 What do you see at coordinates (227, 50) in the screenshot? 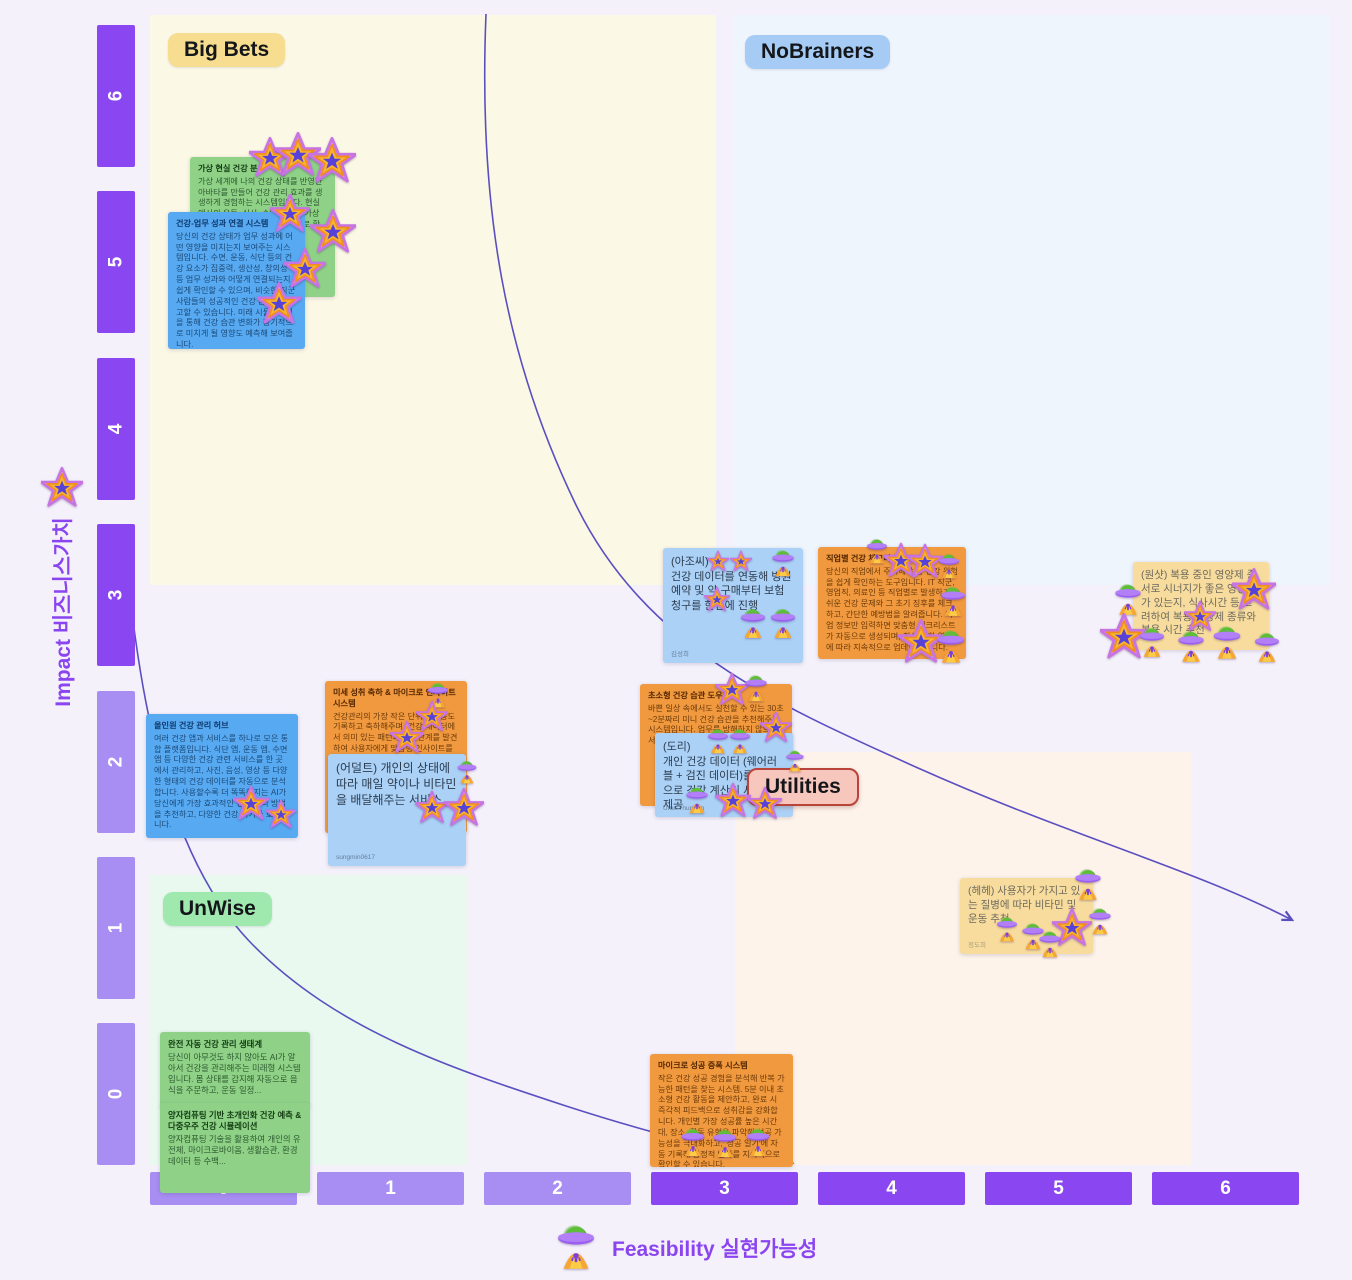
I see `quadrant-label-big-bets: Big Bets` at bounding box center [227, 50].